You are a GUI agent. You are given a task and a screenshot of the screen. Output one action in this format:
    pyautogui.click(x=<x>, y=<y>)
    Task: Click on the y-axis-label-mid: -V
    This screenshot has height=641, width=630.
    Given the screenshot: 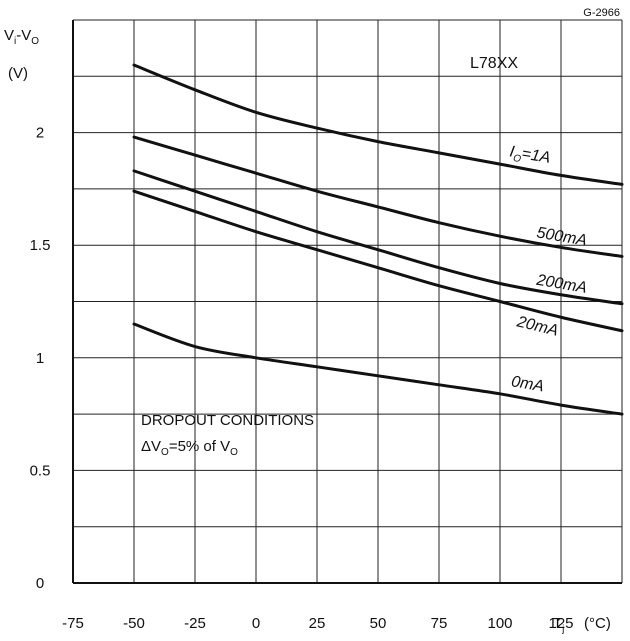 What is the action you would take?
    pyautogui.click(x=23, y=35)
    